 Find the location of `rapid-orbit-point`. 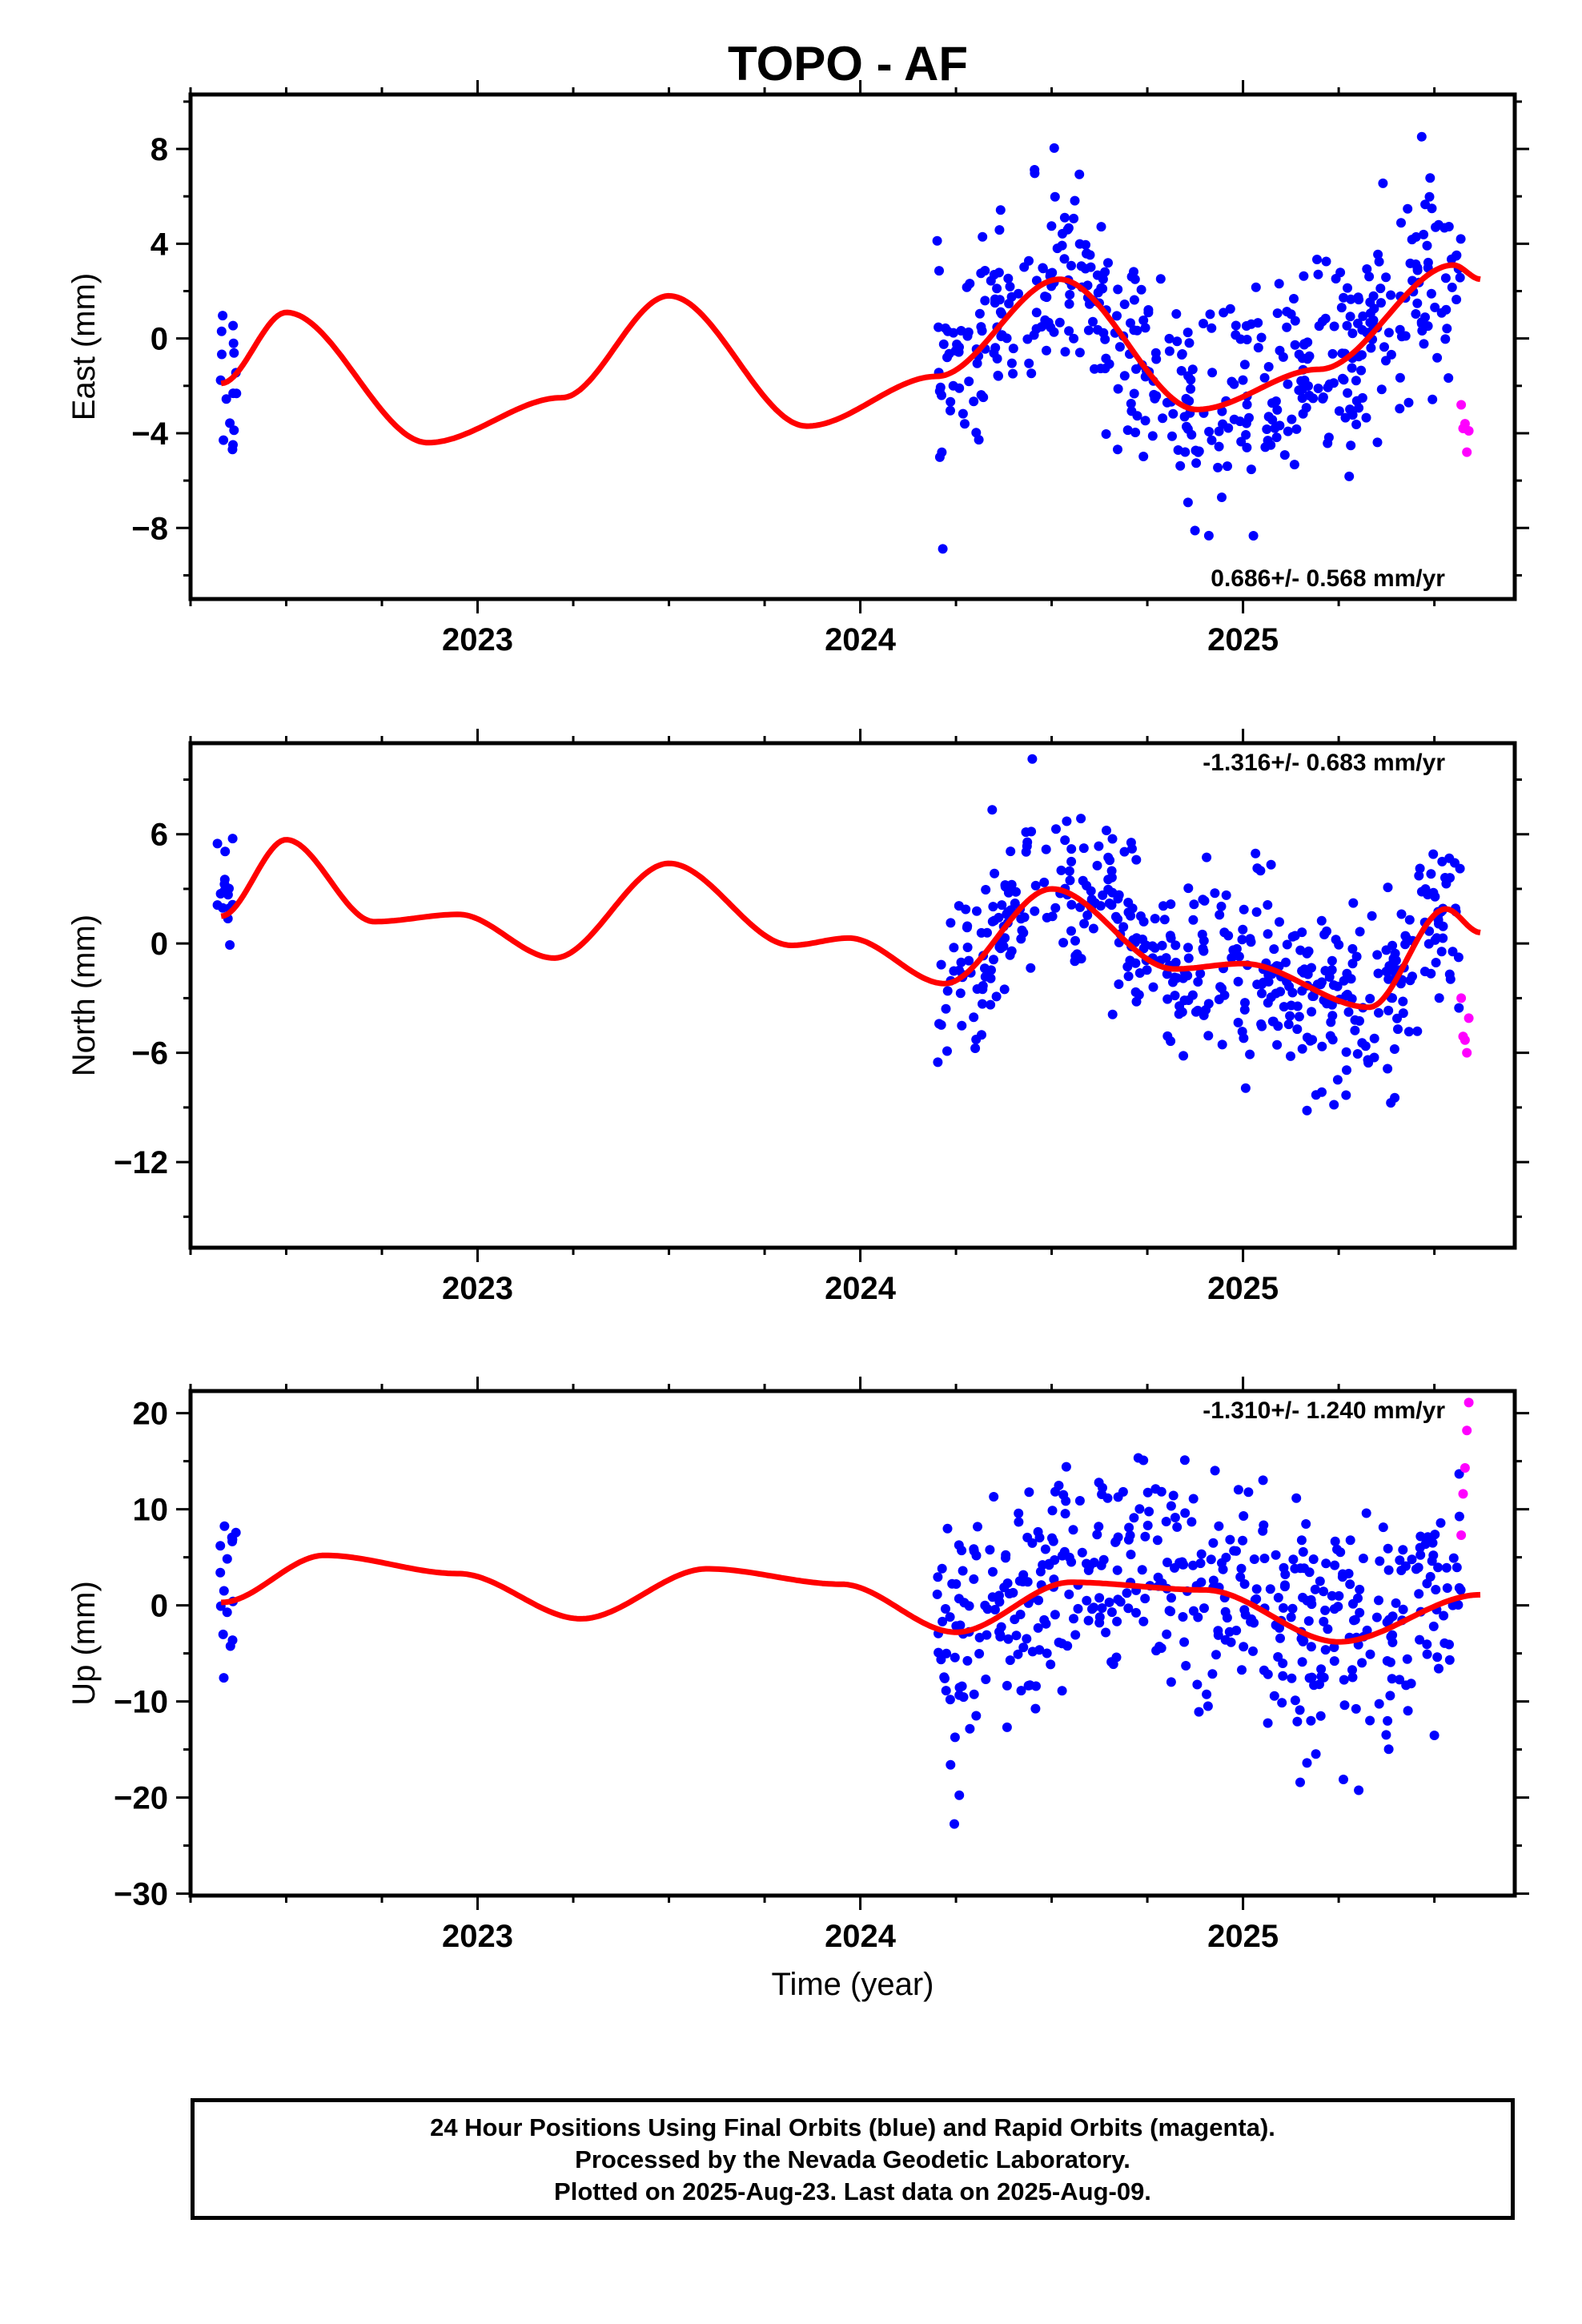

rapid-orbit-point is located at coordinates (1467, 1052).